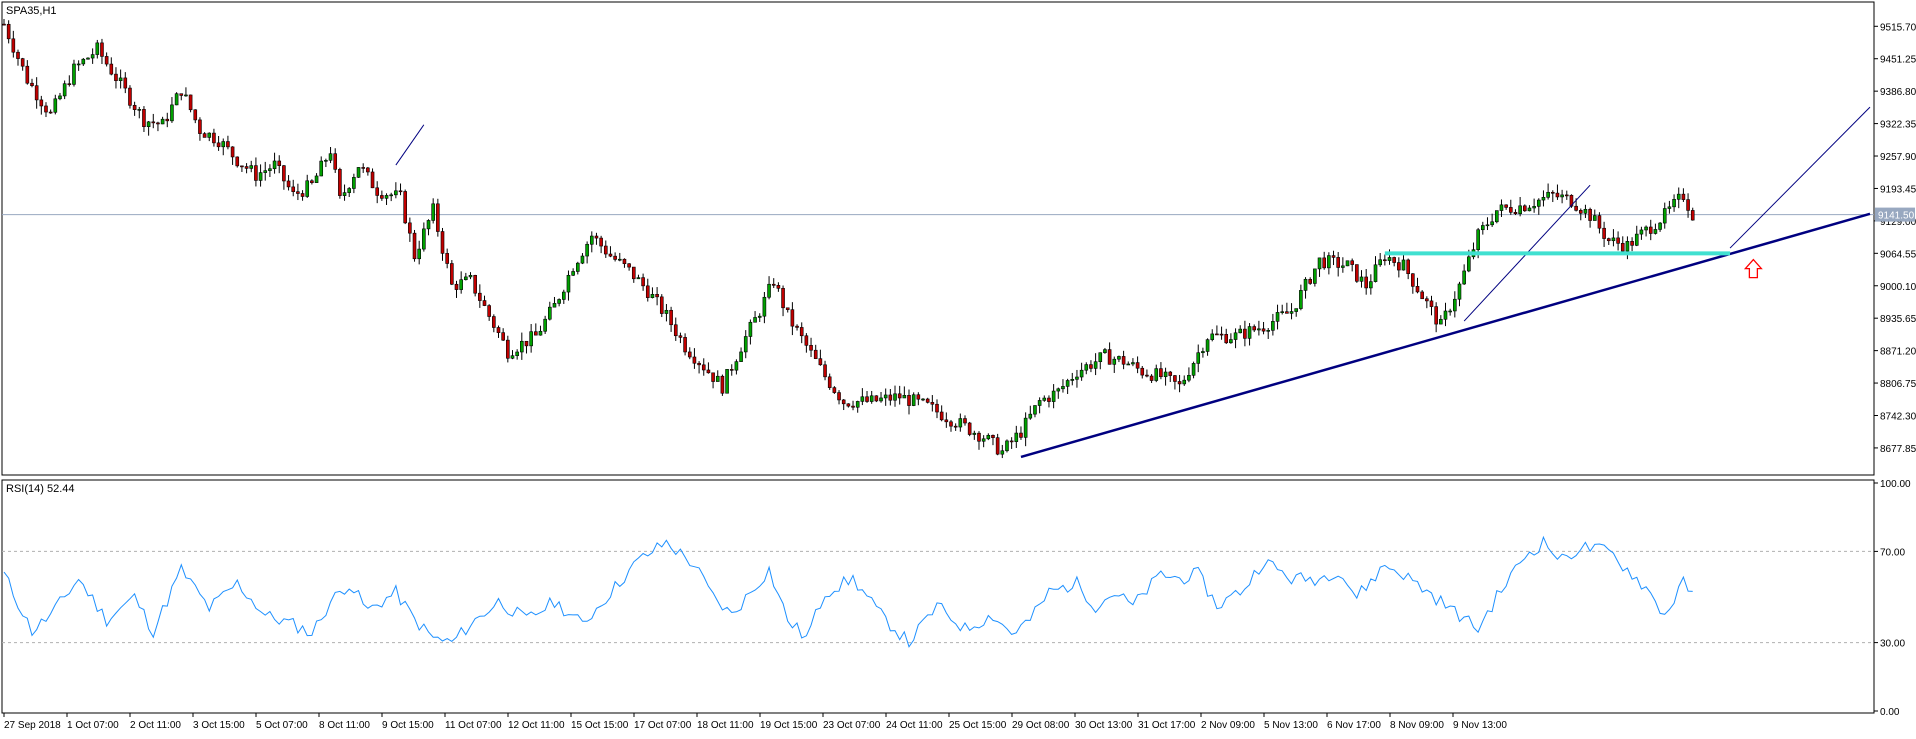  Describe the element at coordinates (1898, 254) in the screenshot. I see `price-tick-label: 9064.55` at that location.